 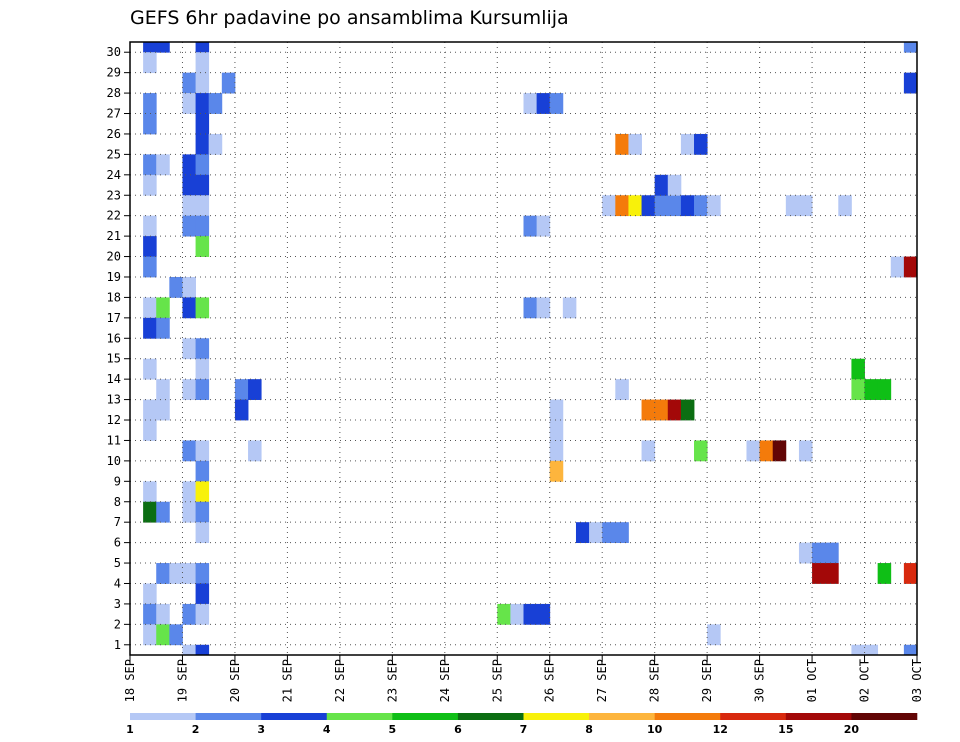 What do you see at coordinates (524, 729) in the screenshot?
I see `colorbar-label: 7` at bounding box center [524, 729].